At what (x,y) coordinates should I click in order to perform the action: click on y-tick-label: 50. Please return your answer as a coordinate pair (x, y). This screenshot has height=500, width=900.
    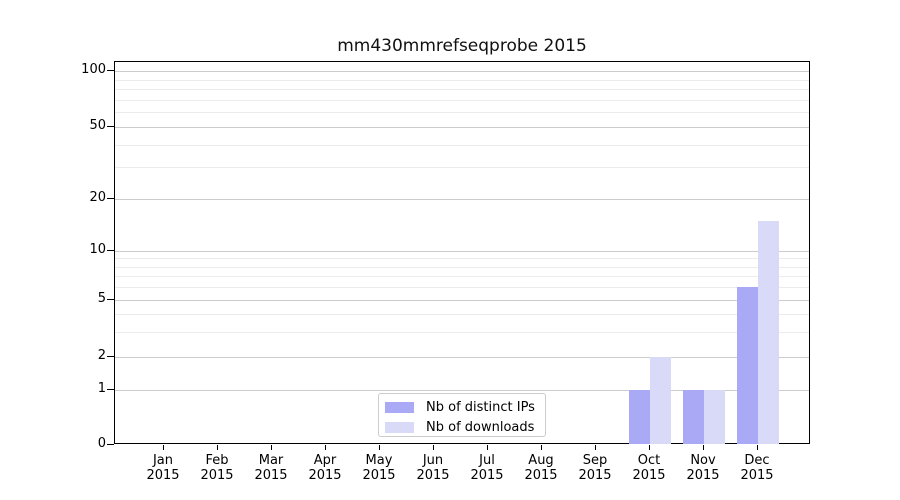
    Looking at the image, I should click on (97, 125).